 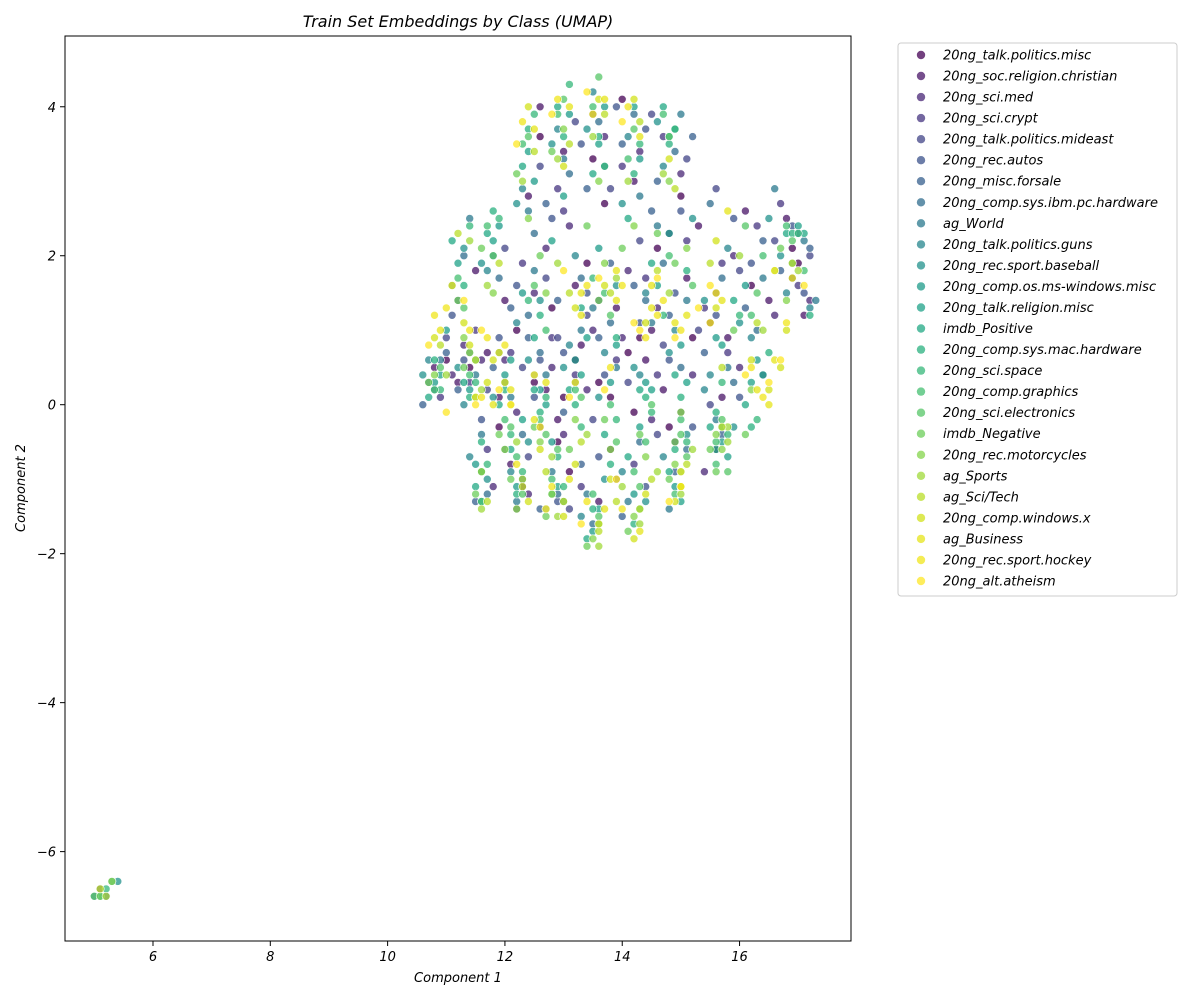 What do you see at coordinates (1021, 266) in the screenshot?
I see `legend-label: 20ng_rec.sport.baseball` at bounding box center [1021, 266].